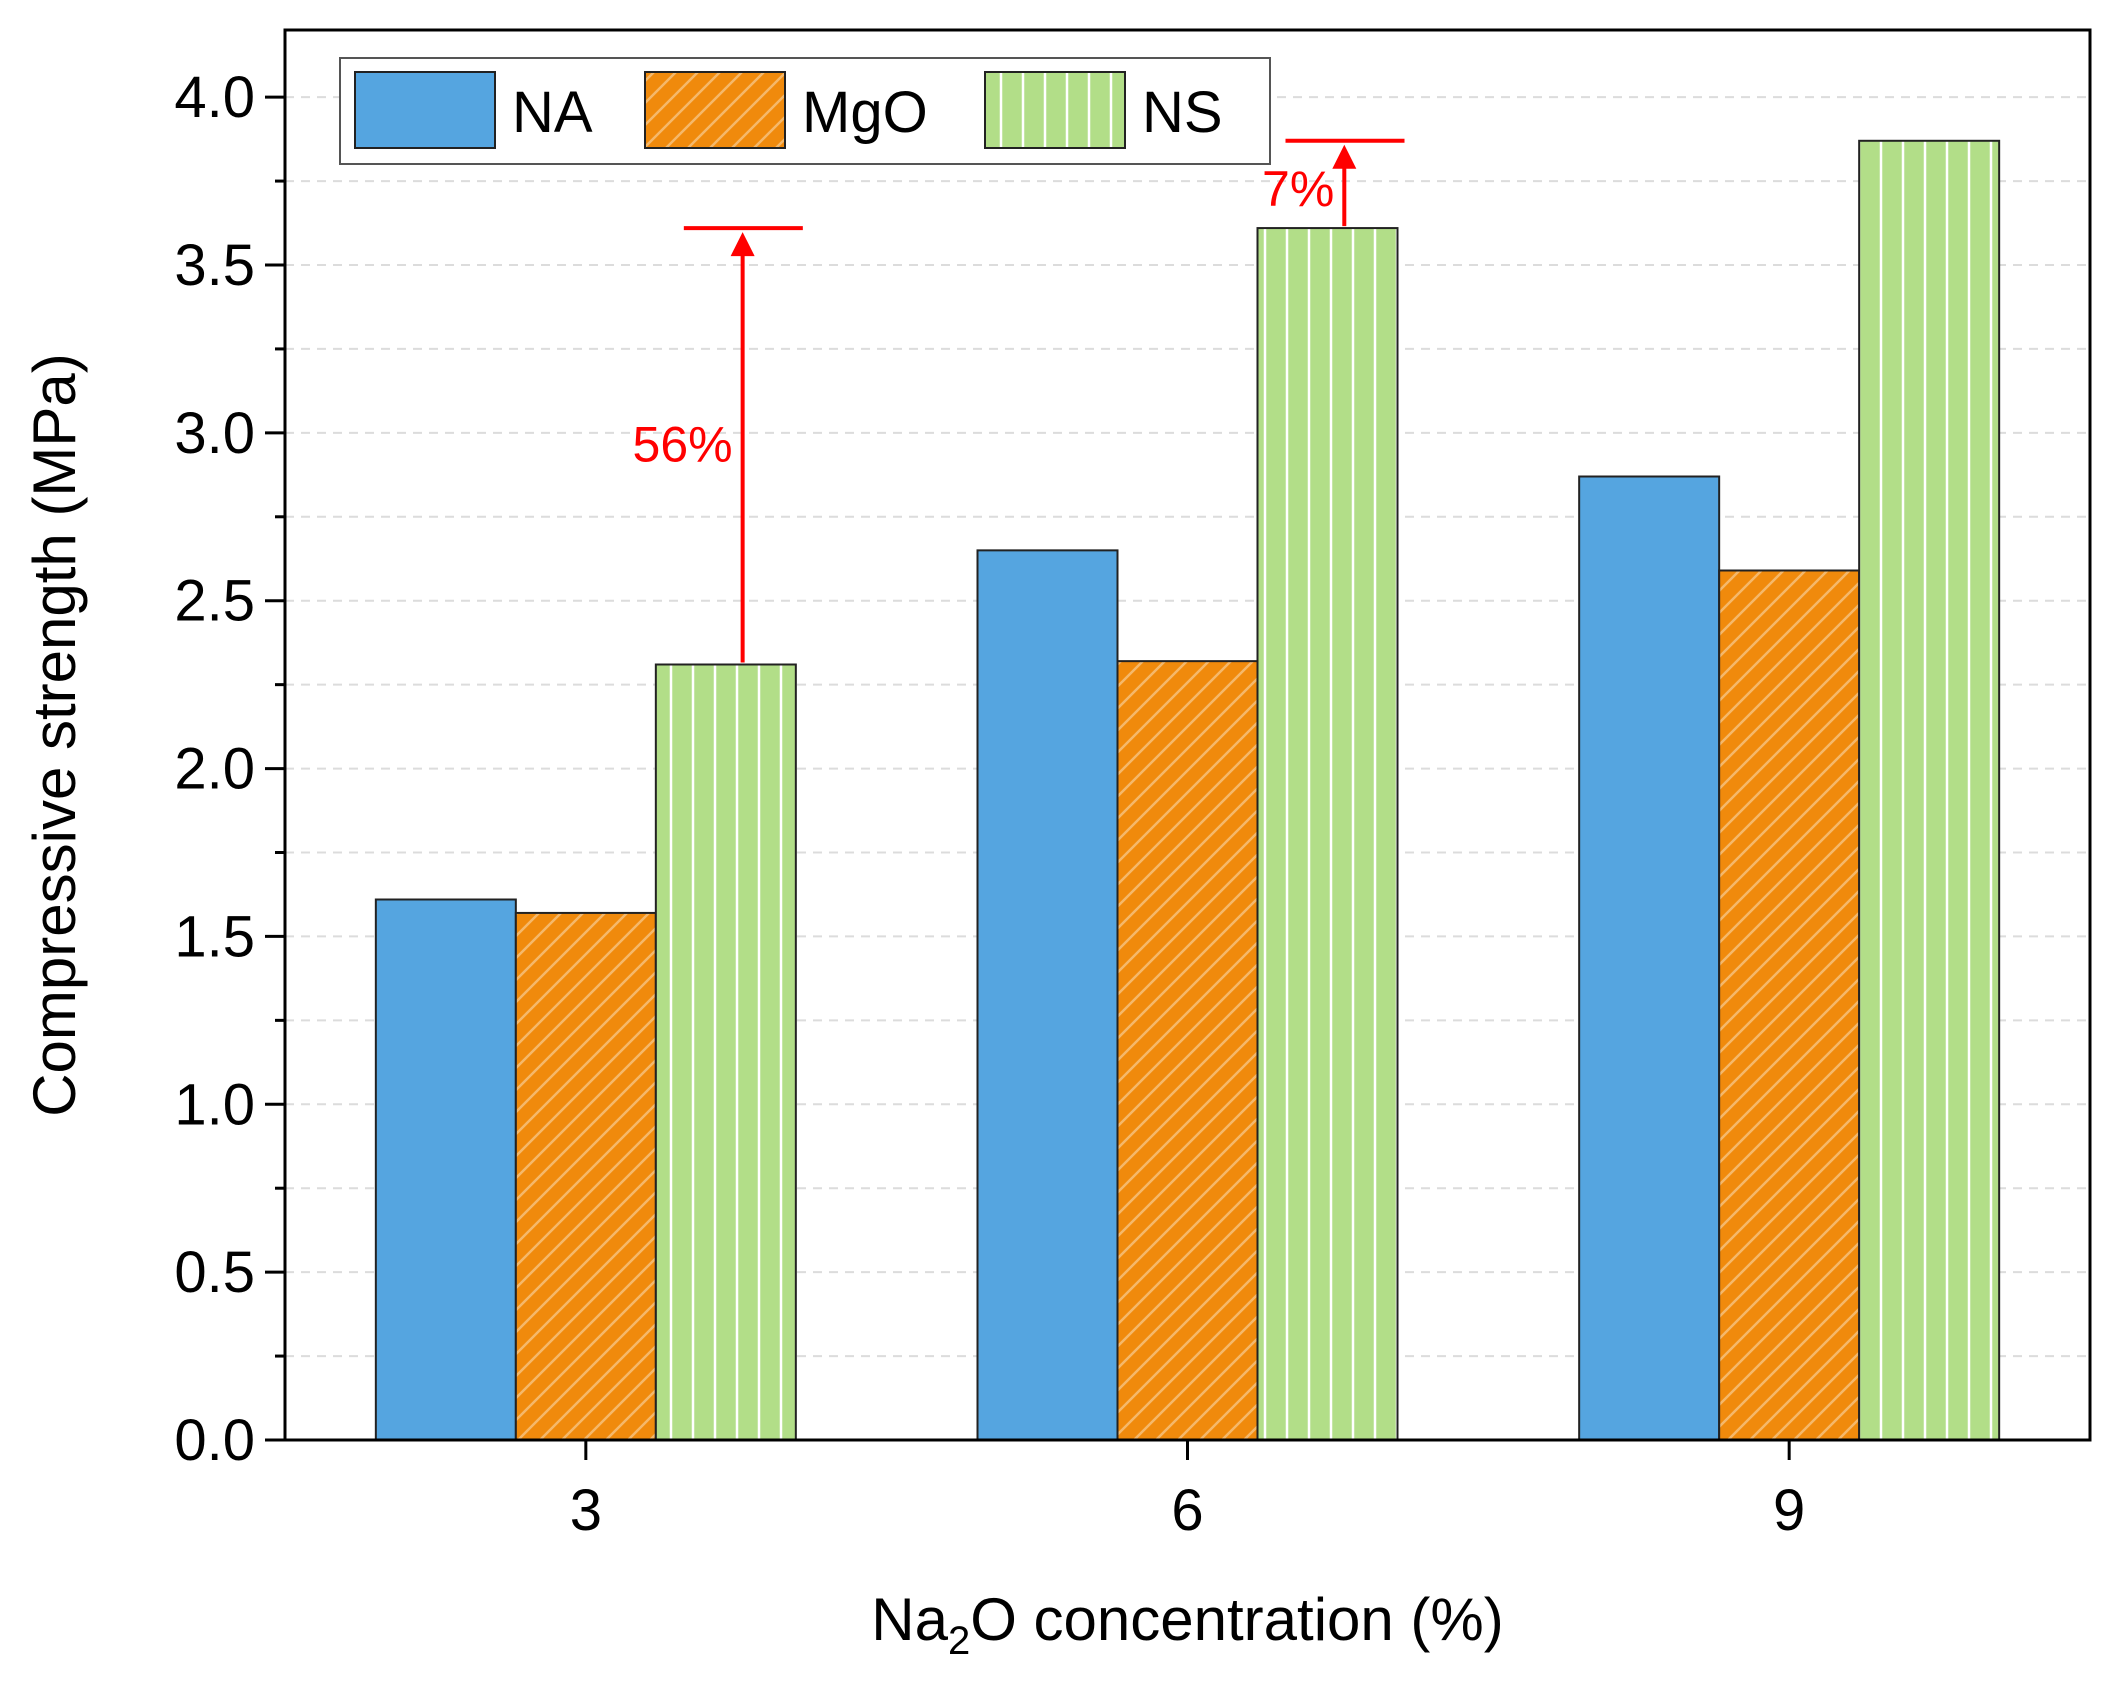 This screenshot has width=2117, height=1684. What do you see at coordinates (1237, 1619) in the screenshot?
I see `x-axis-title-suffix: O concentration (%)` at bounding box center [1237, 1619].